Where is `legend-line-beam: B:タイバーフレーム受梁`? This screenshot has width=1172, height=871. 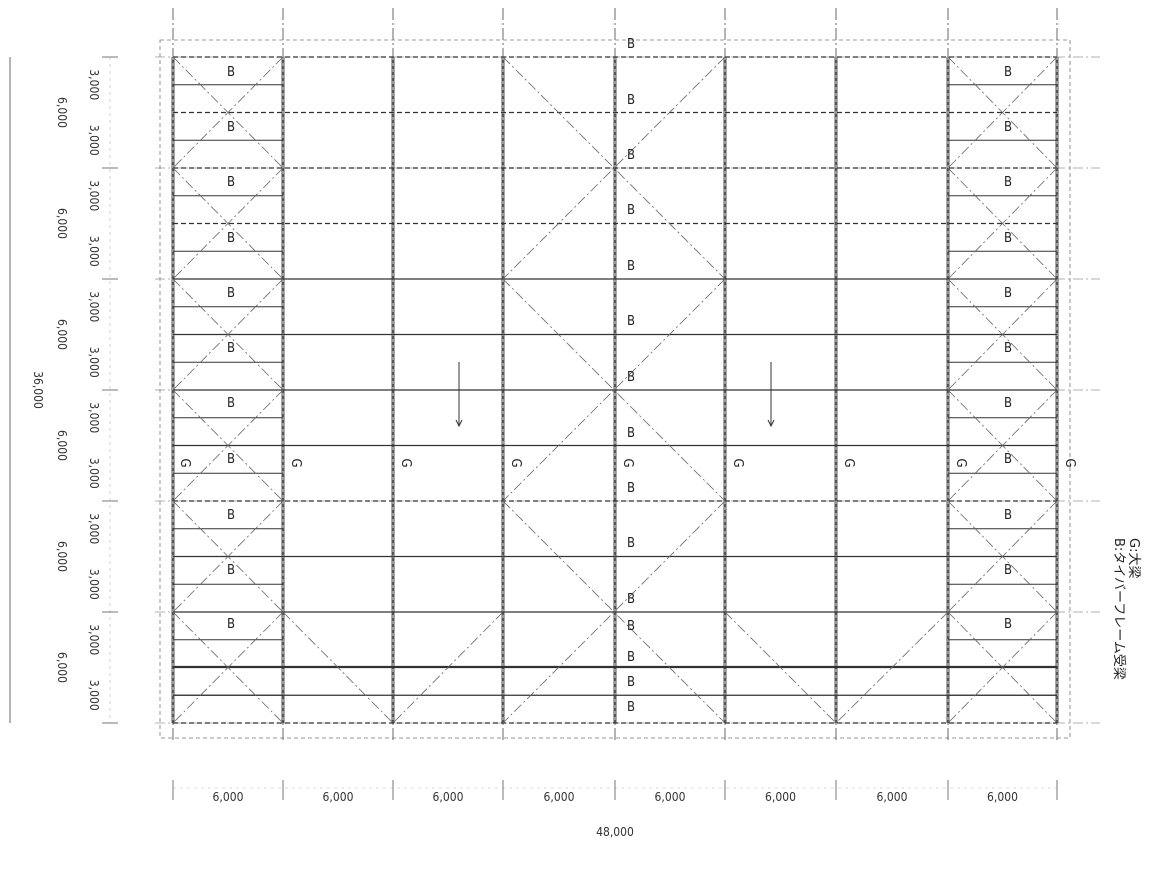 legend-line-beam: B:タイバーフレーム受梁 is located at coordinates (1118, 609).